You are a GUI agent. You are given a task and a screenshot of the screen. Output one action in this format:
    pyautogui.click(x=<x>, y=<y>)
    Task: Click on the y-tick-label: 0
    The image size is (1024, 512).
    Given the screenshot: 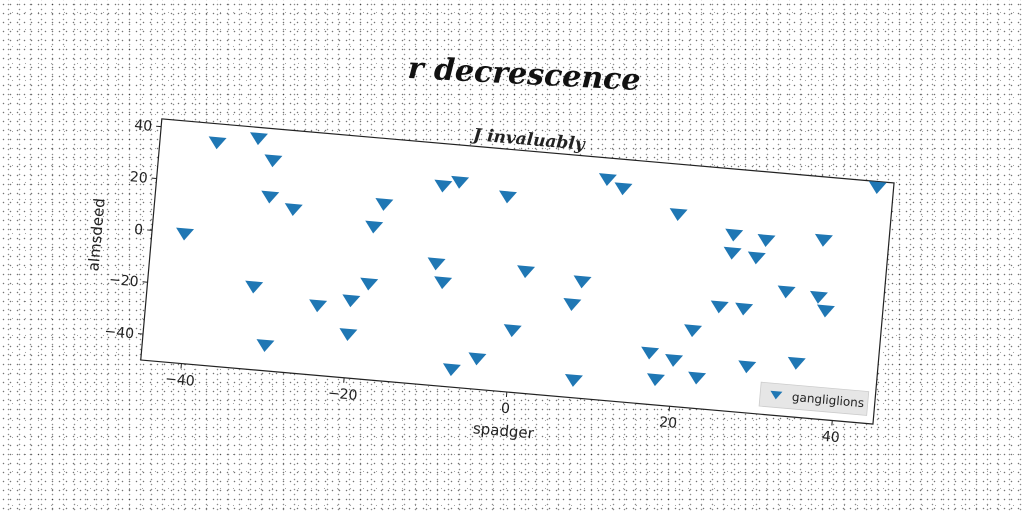 What is the action you would take?
    pyautogui.click(x=138, y=230)
    